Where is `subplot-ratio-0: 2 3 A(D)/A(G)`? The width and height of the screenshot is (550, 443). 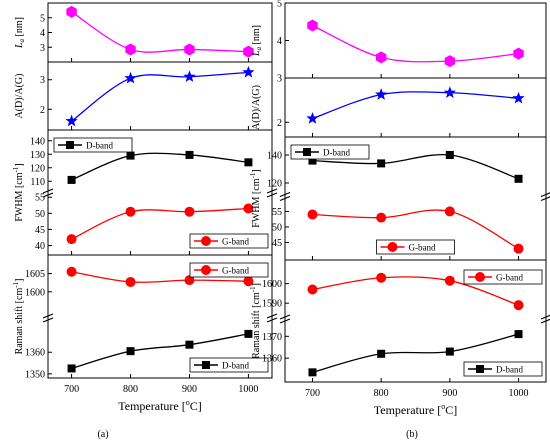 subplot-ratio-0: 2 3 A(D)/A(G) is located at coordinates (143, 96).